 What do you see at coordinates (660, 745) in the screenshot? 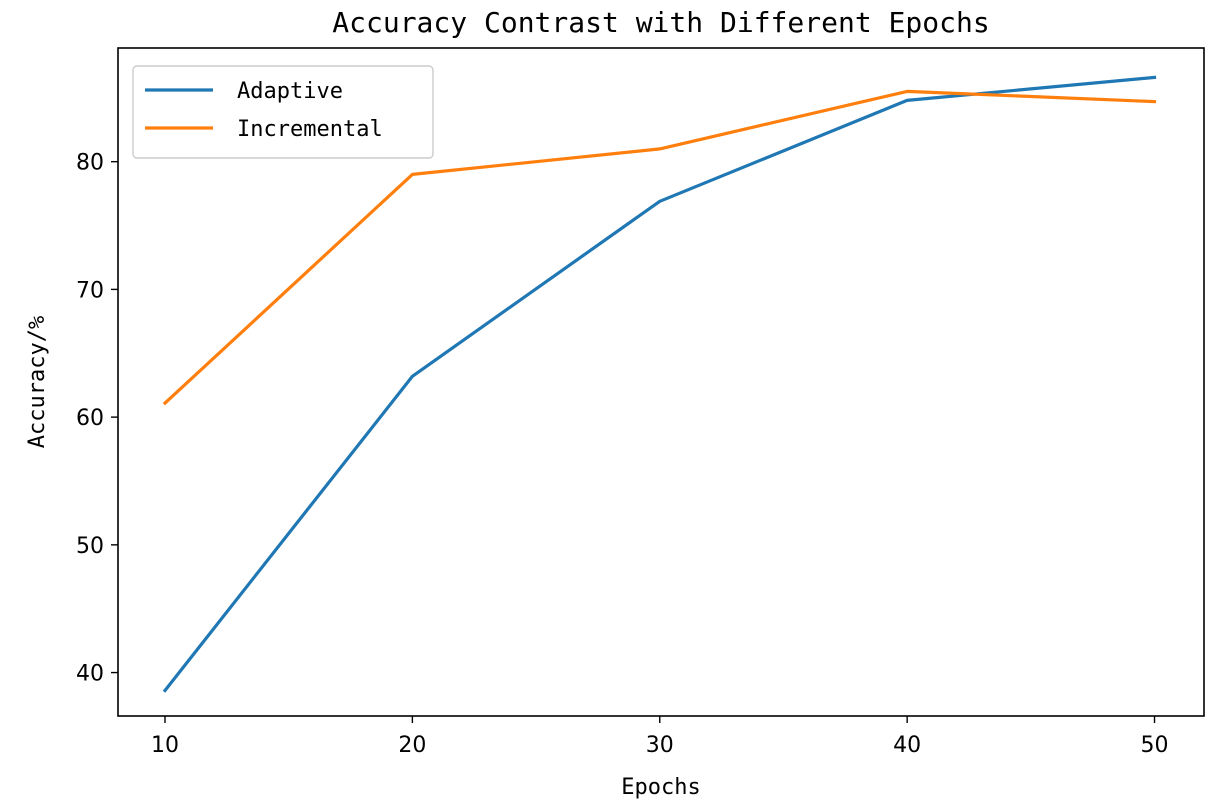
I see `x-tick-label: 30` at bounding box center [660, 745].